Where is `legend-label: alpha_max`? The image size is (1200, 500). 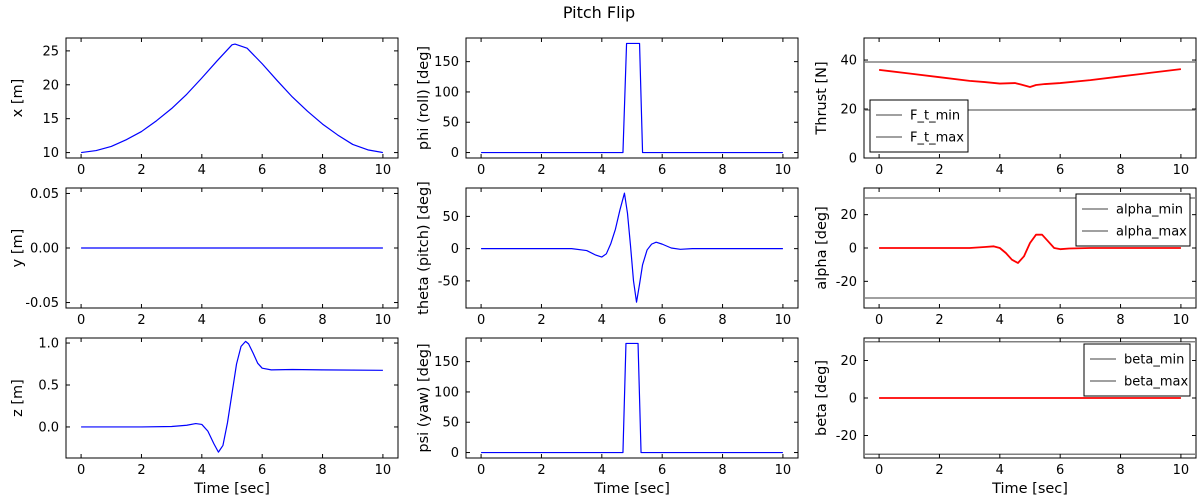
legend-label: alpha_max is located at coordinates (1151, 232).